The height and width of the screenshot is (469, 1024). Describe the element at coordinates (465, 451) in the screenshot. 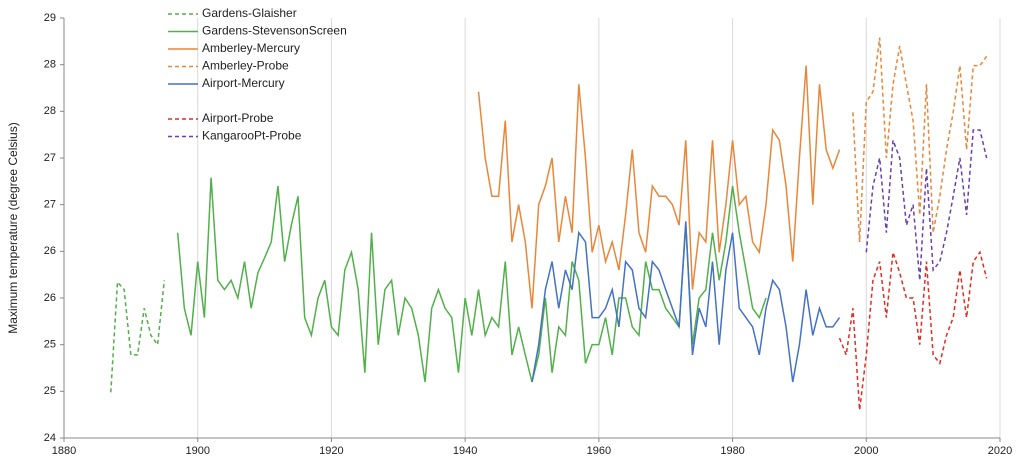

I see `x-tick-label: 1940` at that location.